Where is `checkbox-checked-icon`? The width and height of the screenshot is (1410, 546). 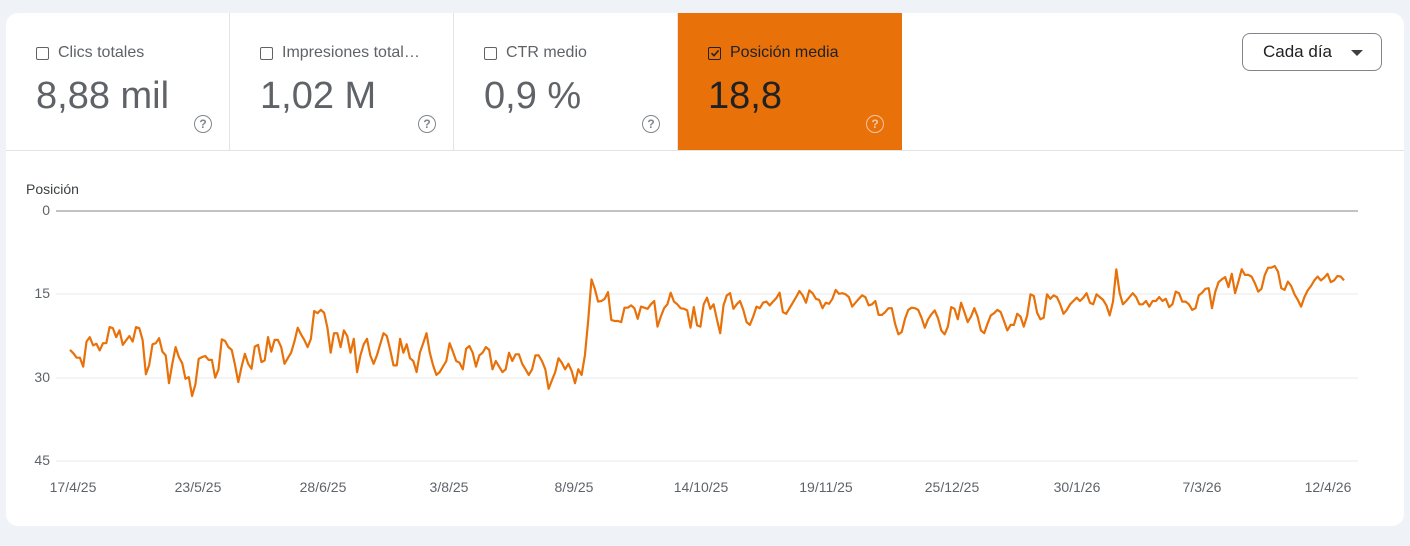
checkbox-checked-icon is located at coordinates (714, 53).